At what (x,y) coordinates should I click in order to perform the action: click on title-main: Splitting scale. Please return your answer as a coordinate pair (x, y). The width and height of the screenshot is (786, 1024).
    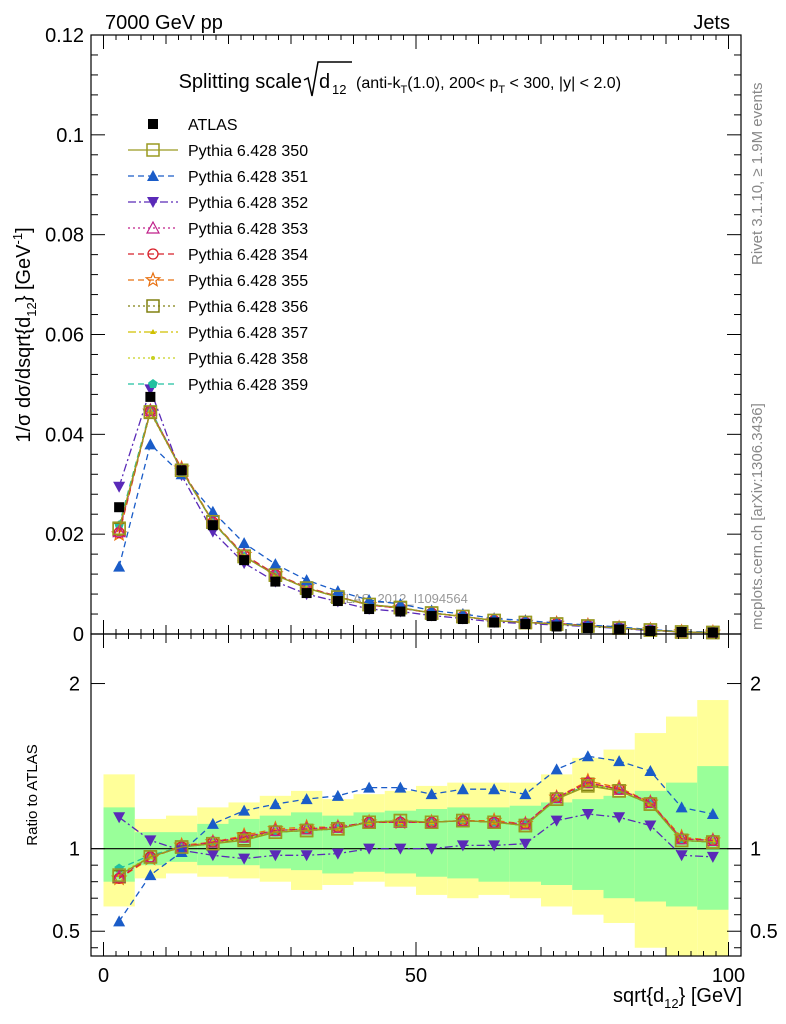
    Looking at the image, I should click on (240, 82).